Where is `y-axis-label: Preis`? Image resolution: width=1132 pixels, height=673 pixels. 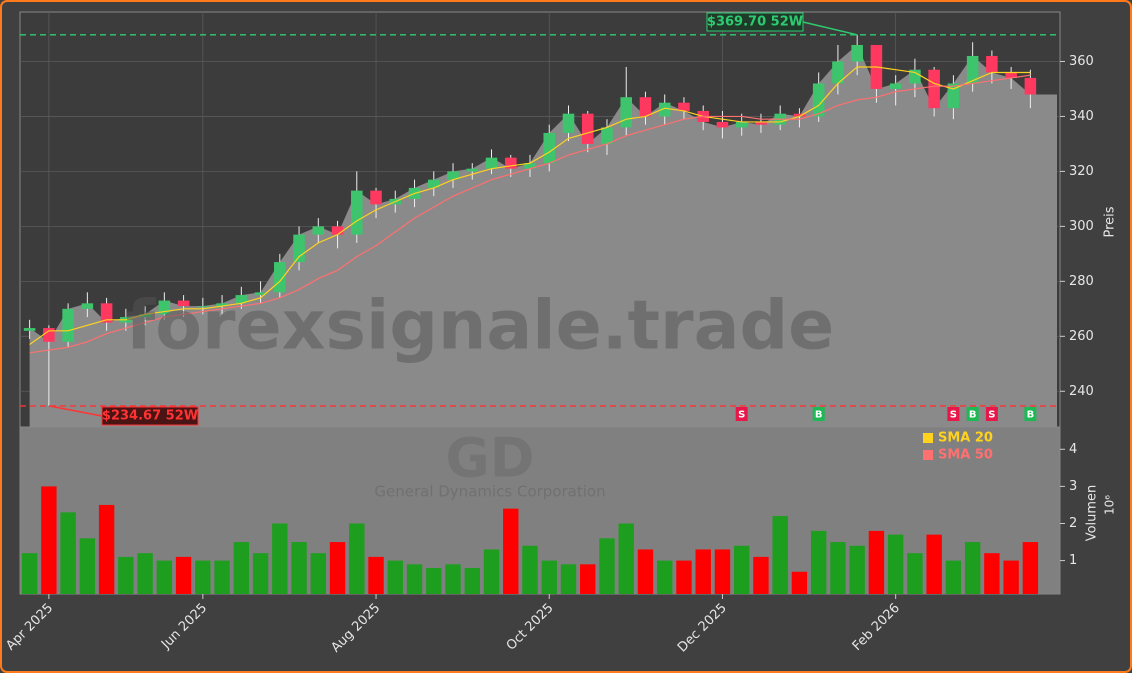 y-axis-label: Preis is located at coordinates (1110, 221).